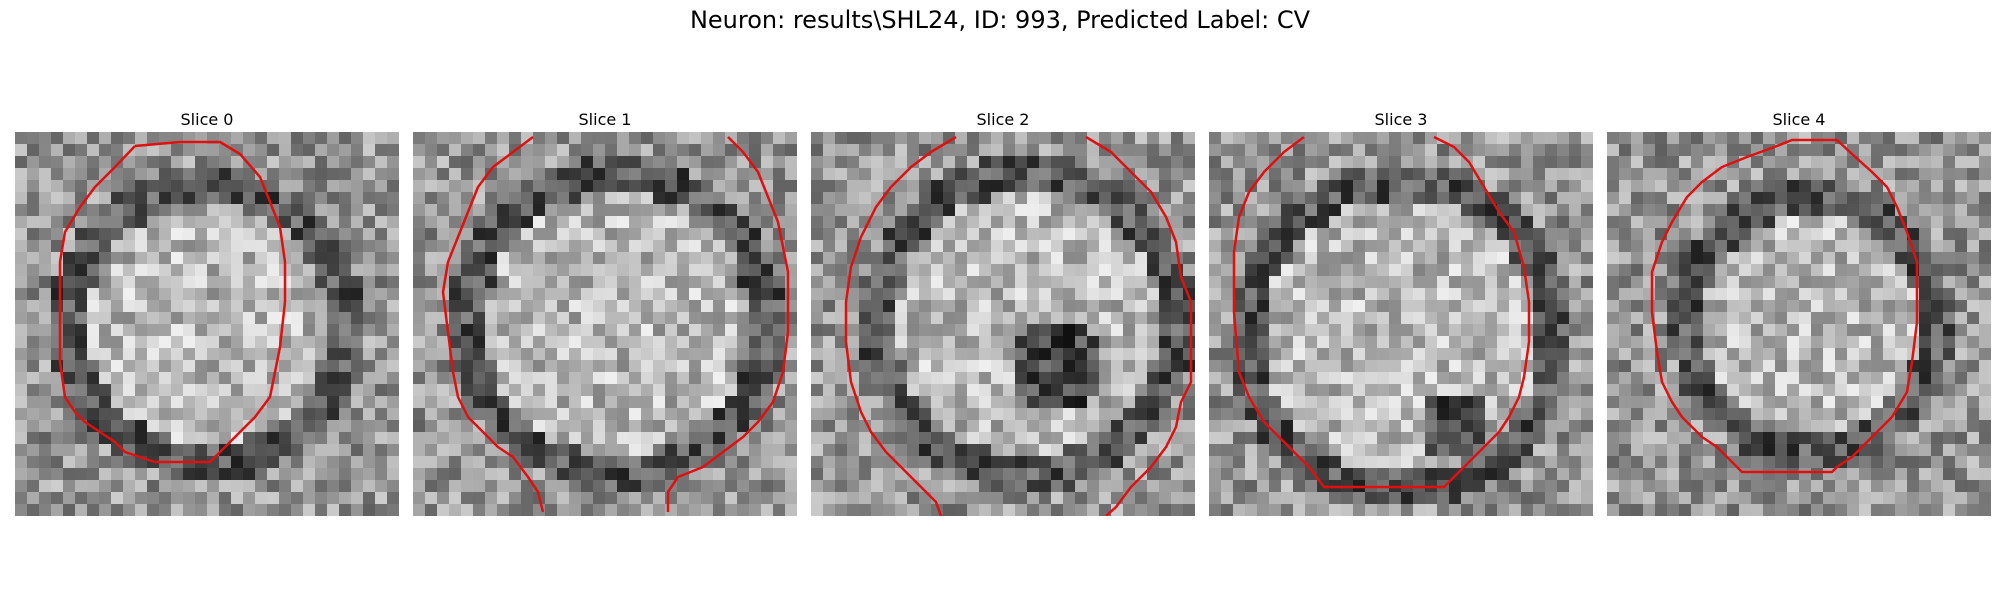 This screenshot has width=2000, height=600. What do you see at coordinates (1003, 119) in the screenshot?
I see `slice-title-2: Slice 2` at bounding box center [1003, 119].